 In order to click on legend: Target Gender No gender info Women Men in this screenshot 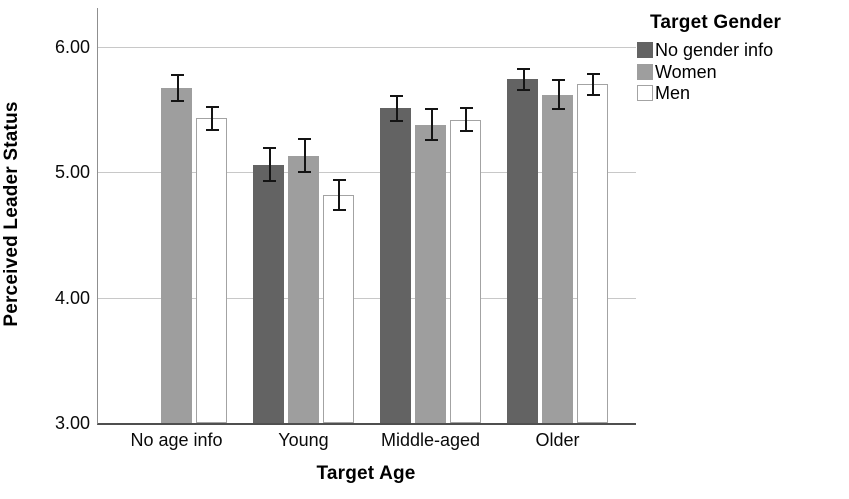, I will do `click(709, 59)`.